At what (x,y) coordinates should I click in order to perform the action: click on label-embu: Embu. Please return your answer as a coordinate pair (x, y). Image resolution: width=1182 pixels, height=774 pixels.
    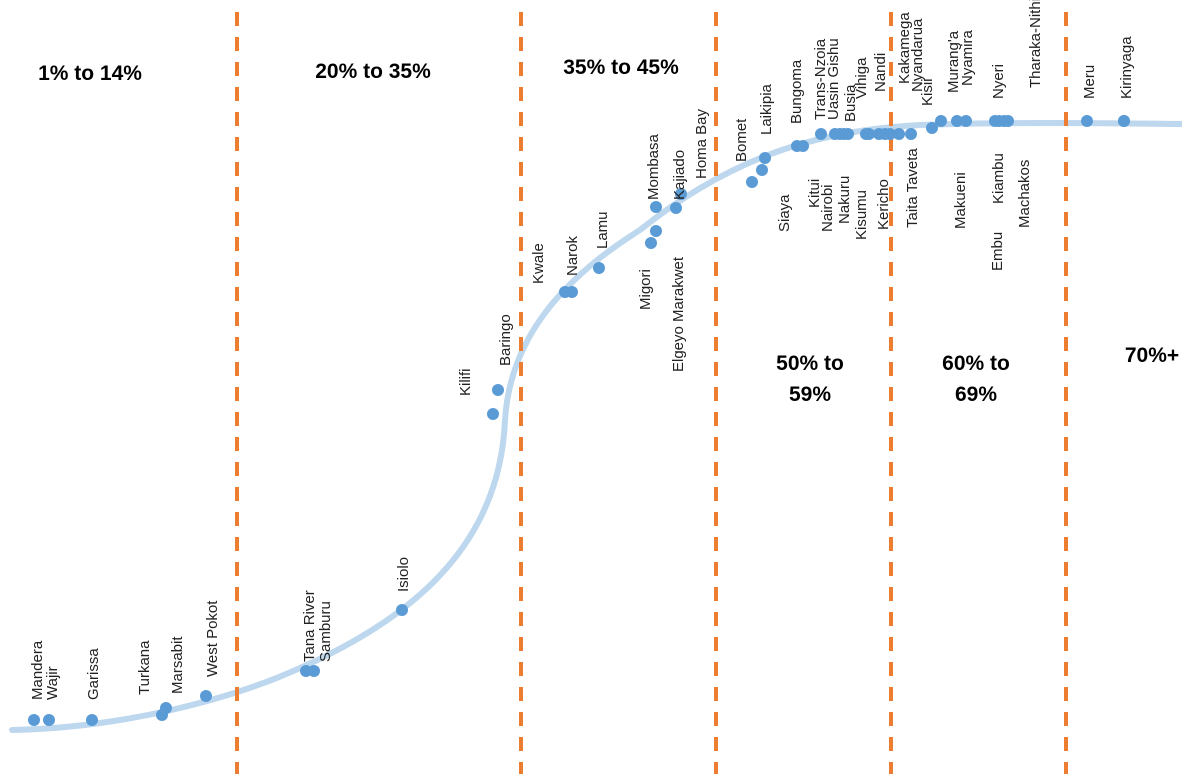
    Looking at the image, I should click on (997, 251).